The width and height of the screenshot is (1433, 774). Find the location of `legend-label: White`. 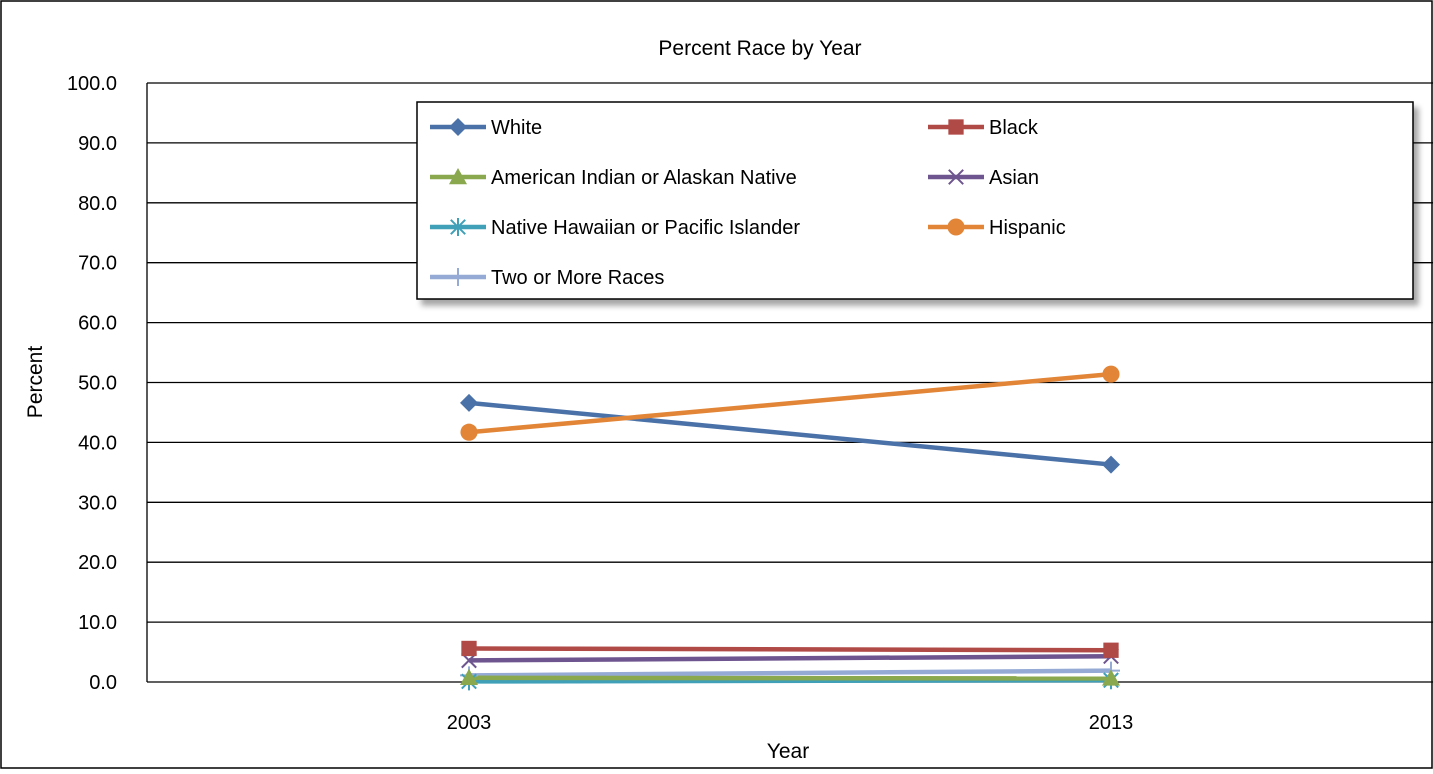

legend-label: White is located at coordinates (516, 128).